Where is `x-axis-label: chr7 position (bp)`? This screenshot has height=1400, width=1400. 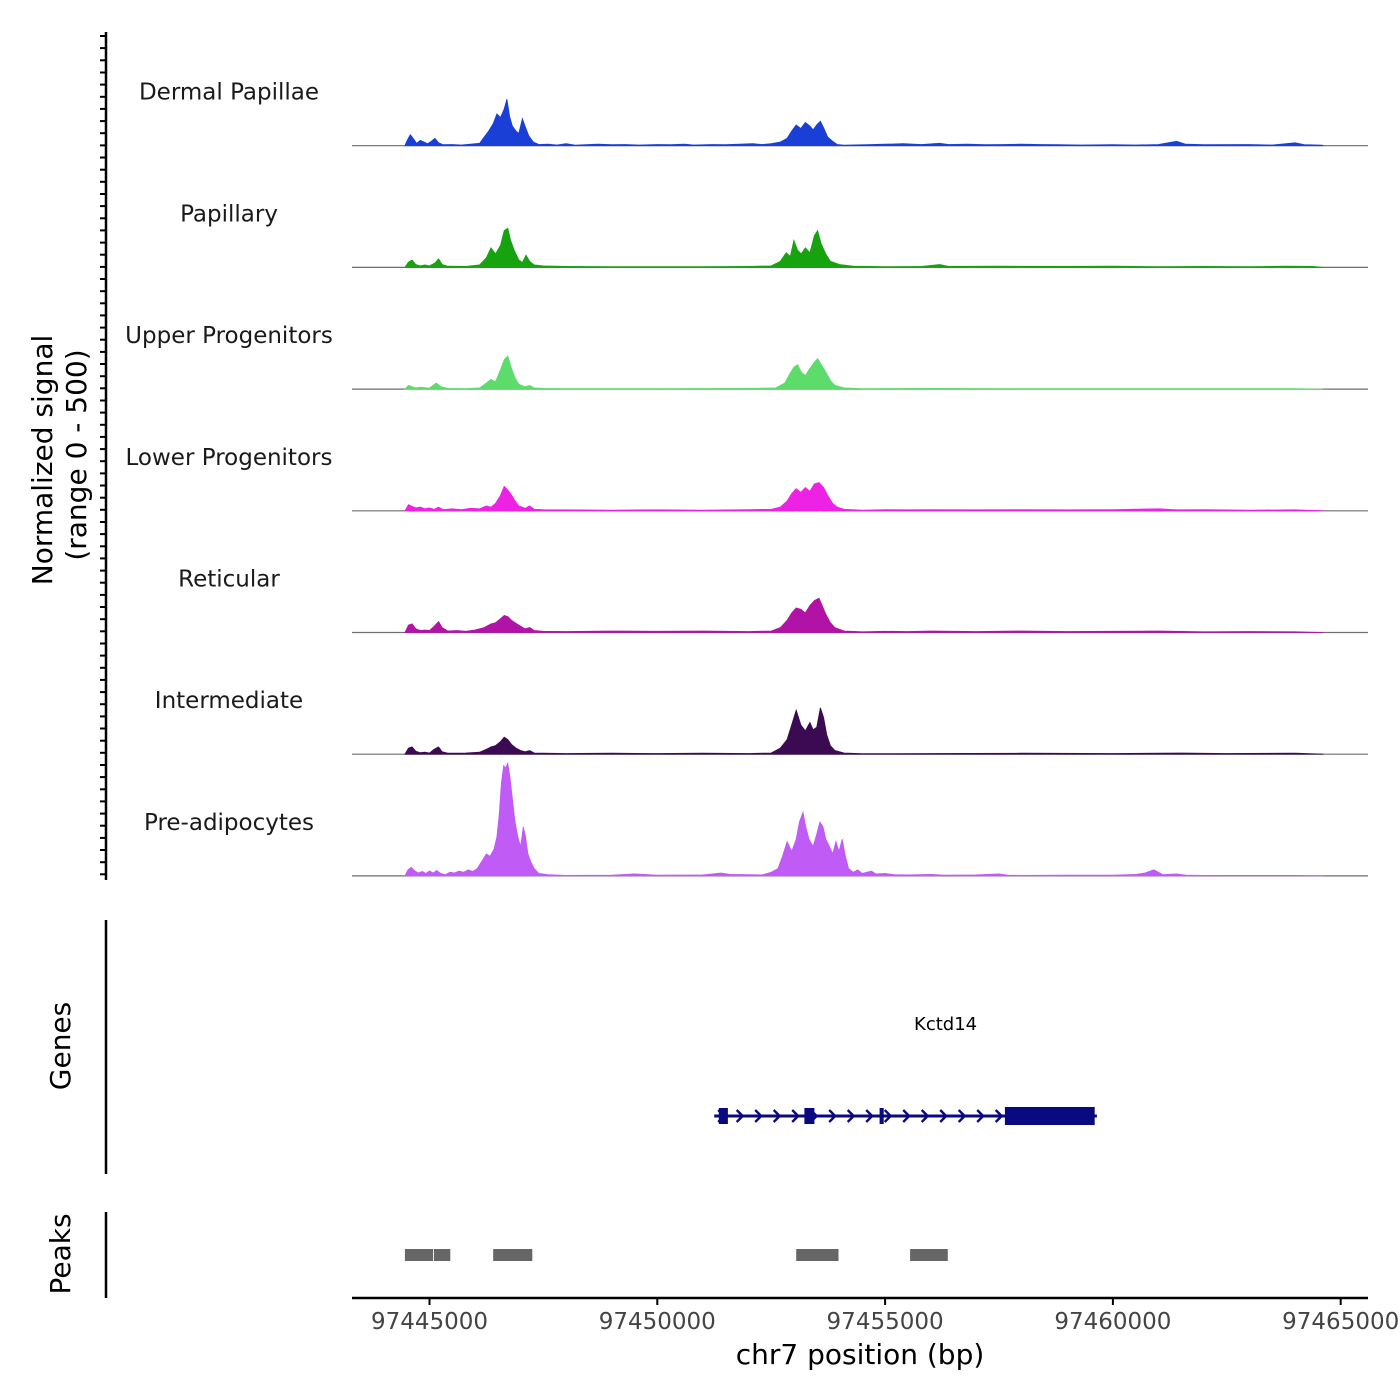
x-axis-label: chr7 position (bp) is located at coordinates (860, 1354).